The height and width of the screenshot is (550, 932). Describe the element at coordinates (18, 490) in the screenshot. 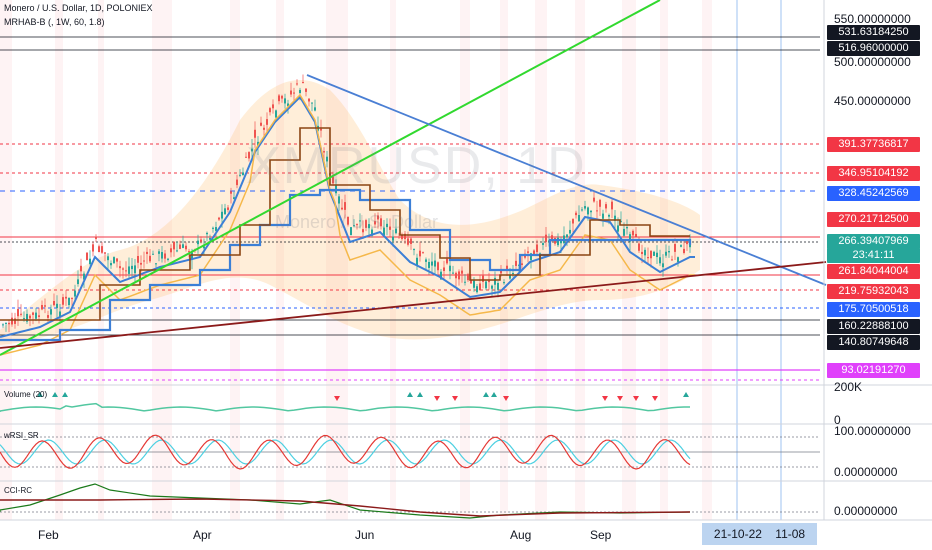

I see `cci-pane-label: CCI-RC` at that location.